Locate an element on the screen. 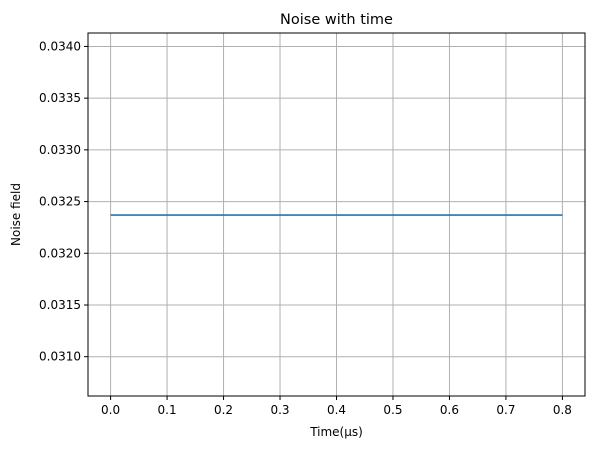 Image resolution: width=593 pixels, height=459 pixels. x-axis-label: Time(μs) is located at coordinates (336, 432).